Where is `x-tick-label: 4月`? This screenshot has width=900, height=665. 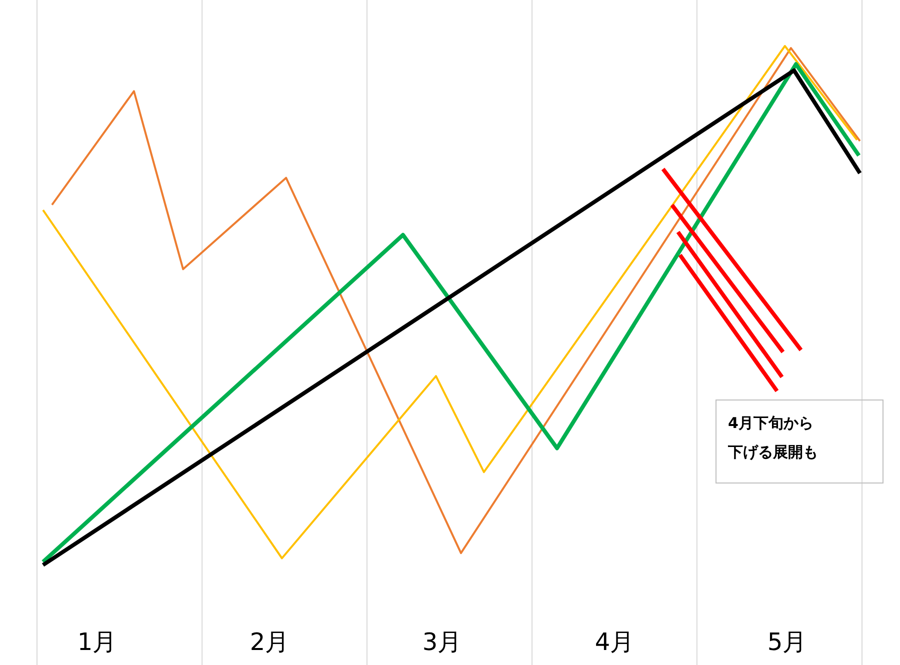 x-tick-label: 4月 is located at coordinates (614, 642).